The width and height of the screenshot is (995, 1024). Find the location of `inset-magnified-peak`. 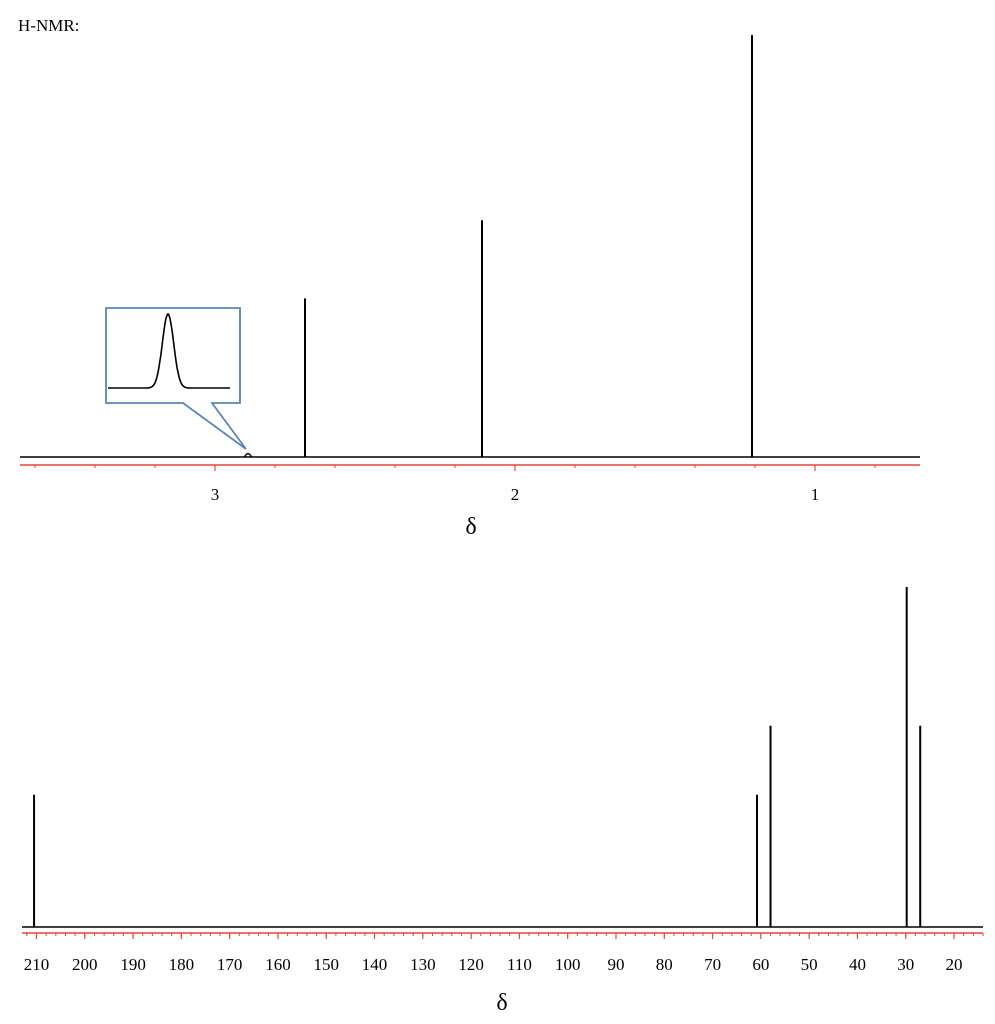

inset-magnified-peak is located at coordinates (176, 378).